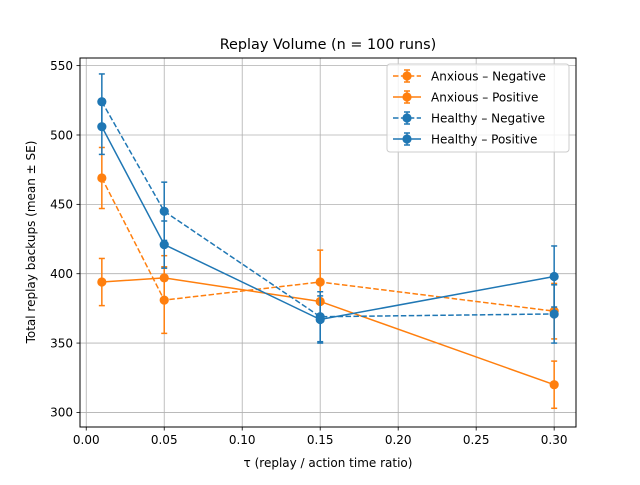  I want to click on x-tick-label: 0.05, so click(164, 440).